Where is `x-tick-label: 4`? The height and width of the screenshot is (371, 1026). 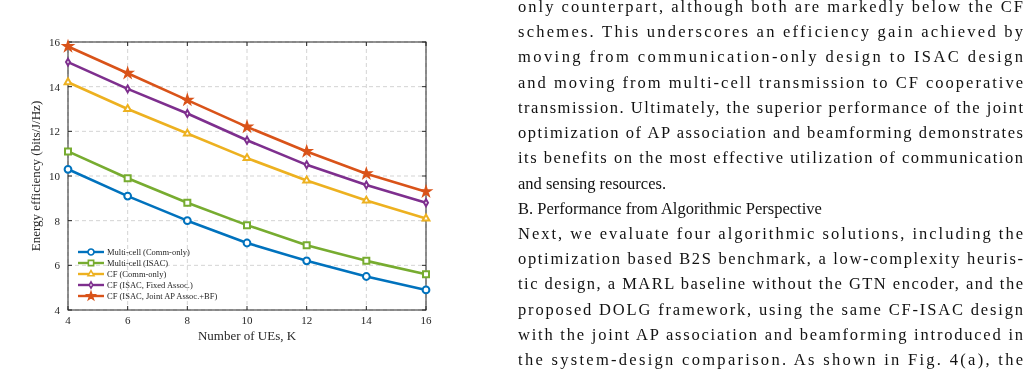
x-tick-label: 4 is located at coordinates (68, 320).